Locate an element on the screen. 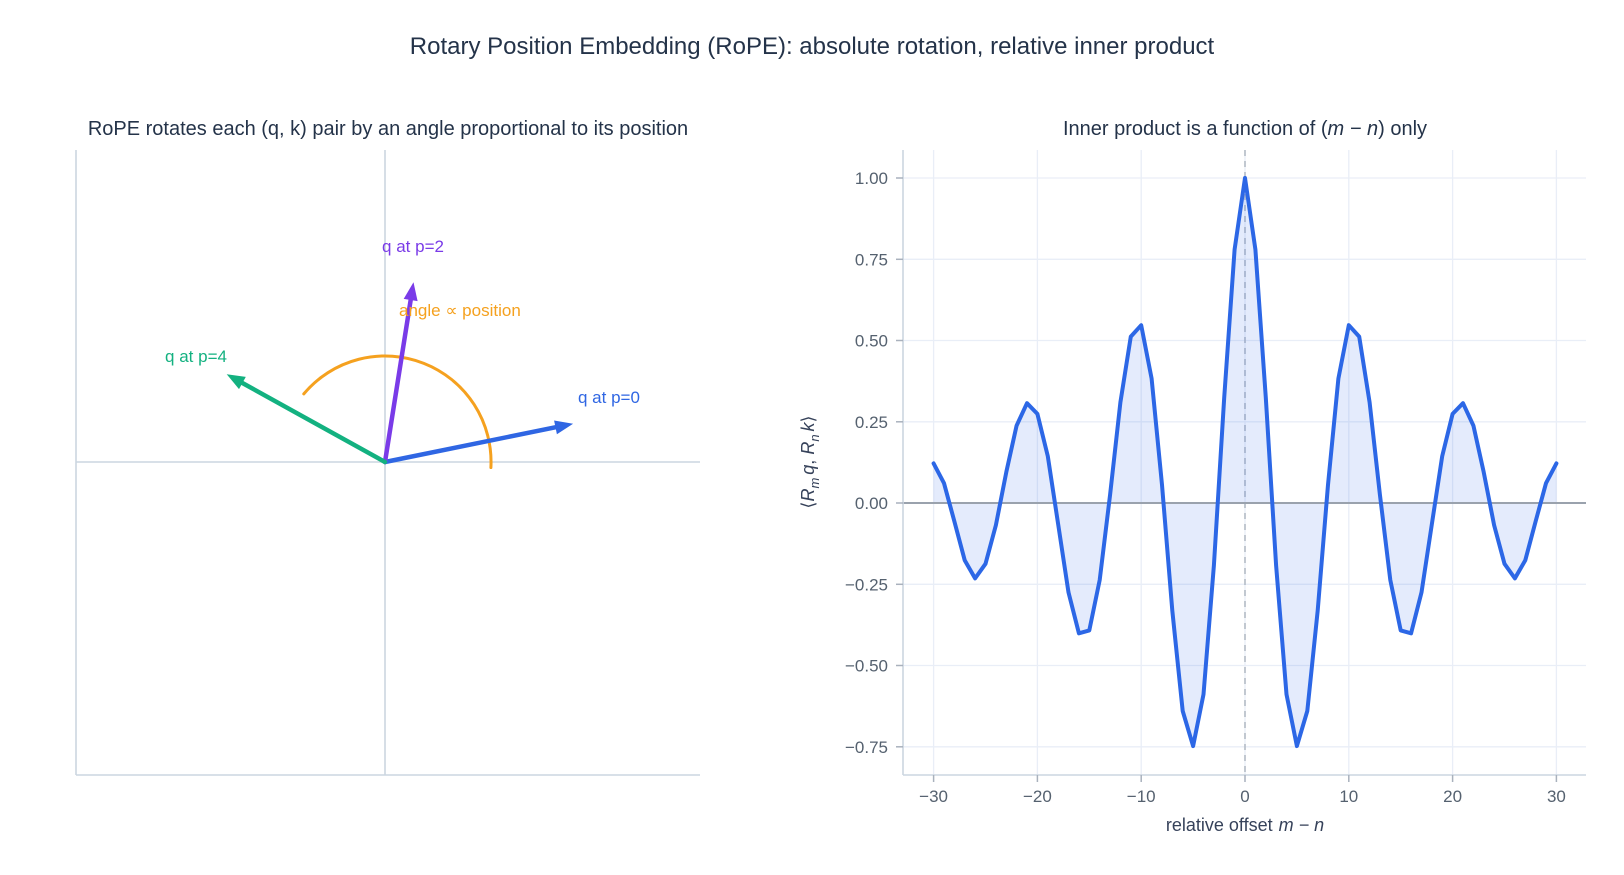  qk-vector-p0 is located at coordinates (473, 444).